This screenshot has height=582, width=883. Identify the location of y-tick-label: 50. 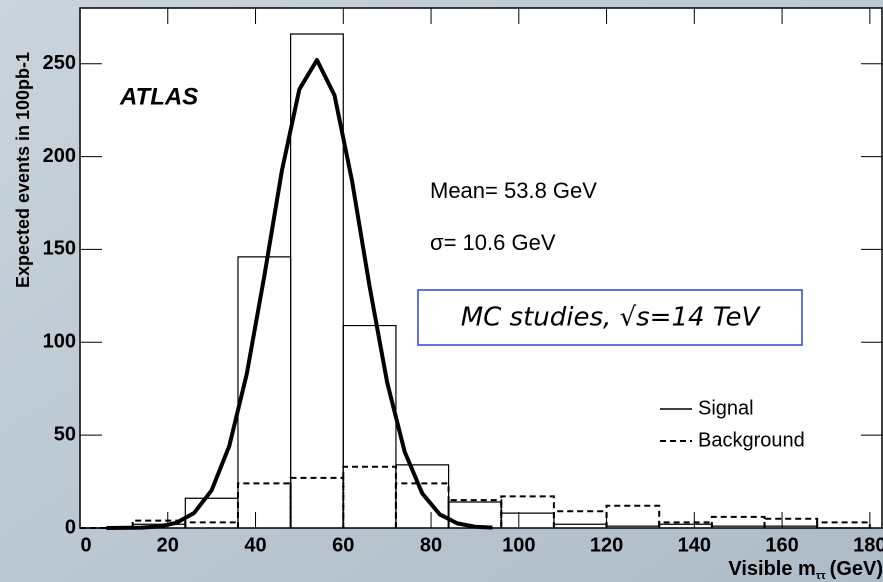
(65, 434).